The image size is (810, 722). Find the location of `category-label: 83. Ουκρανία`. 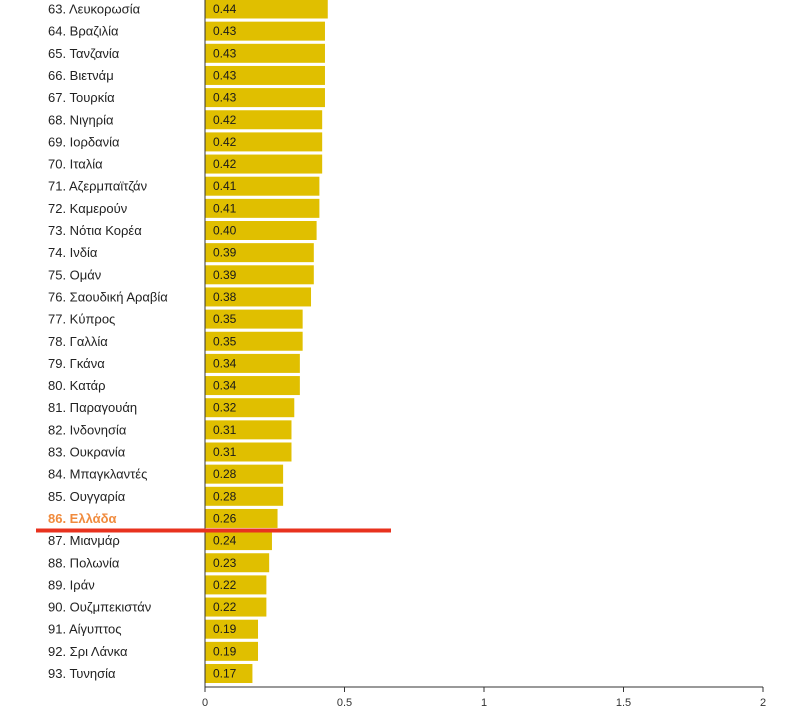

category-label: 83. Ουκρανία is located at coordinates (87, 452).